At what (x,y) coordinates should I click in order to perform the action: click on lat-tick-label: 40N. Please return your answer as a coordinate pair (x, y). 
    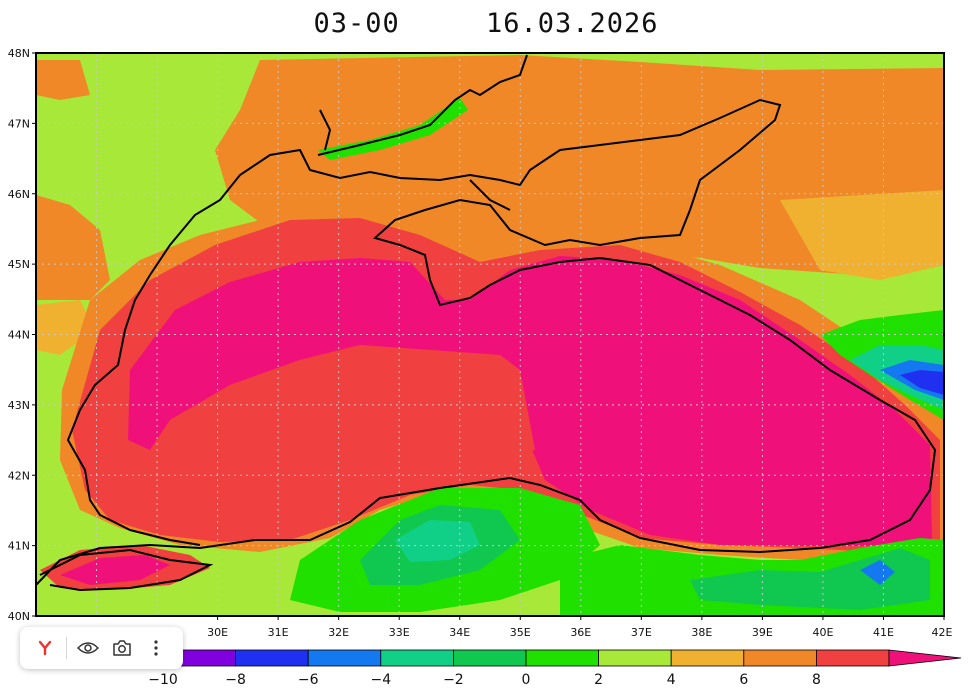
    Looking at the image, I should click on (19, 616).